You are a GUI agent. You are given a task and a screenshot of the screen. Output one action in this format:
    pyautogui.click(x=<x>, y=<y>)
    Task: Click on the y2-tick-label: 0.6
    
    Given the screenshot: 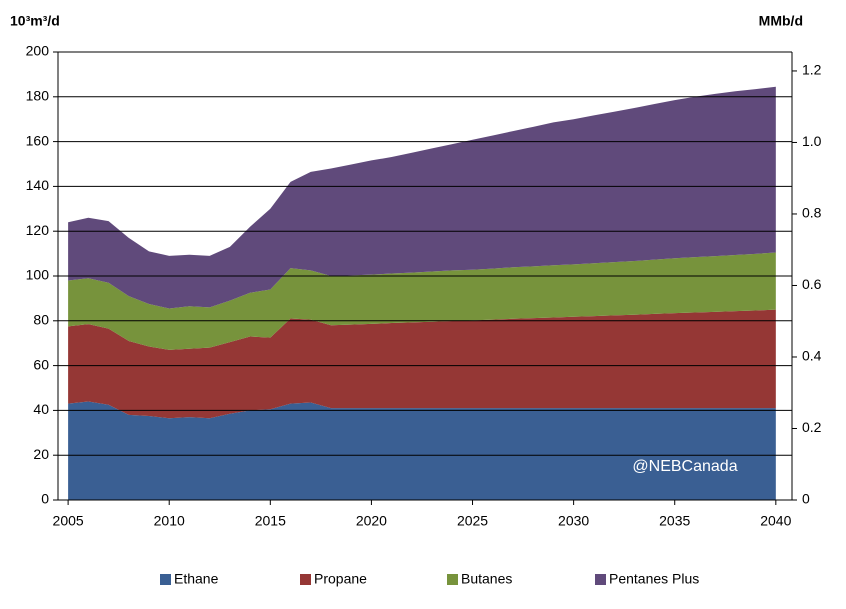 What is the action you would take?
    pyautogui.click(x=812, y=284)
    